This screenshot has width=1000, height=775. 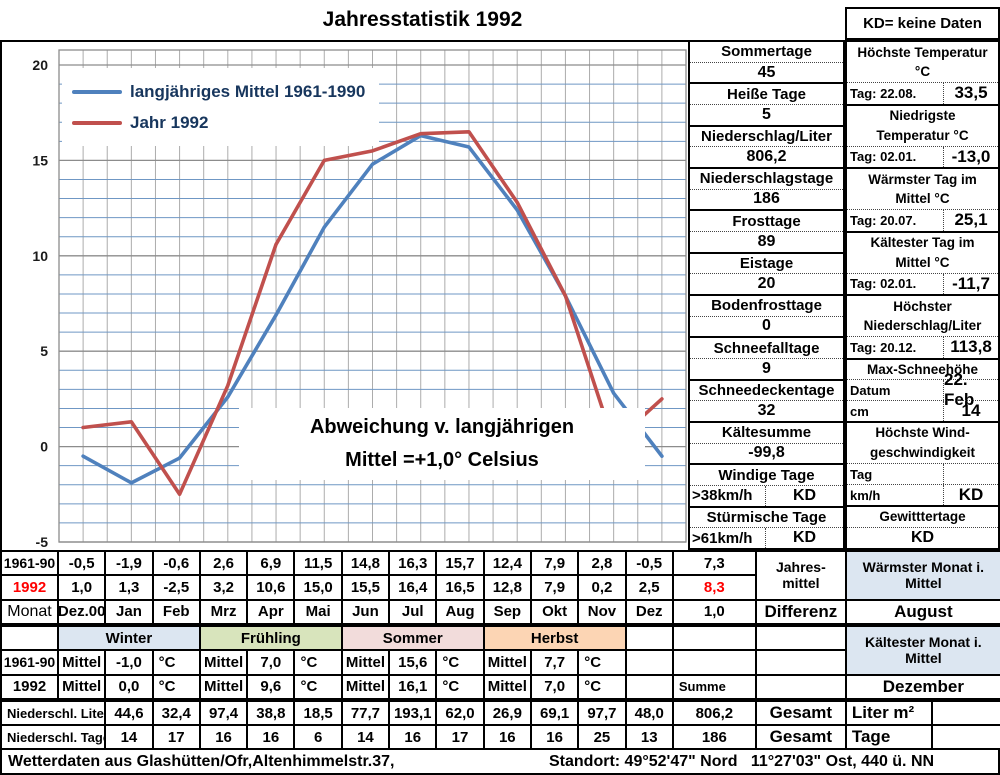 What do you see at coordinates (130, 687) in the screenshot?
I see `value-cell: 0,0` at bounding box center [130, 687].